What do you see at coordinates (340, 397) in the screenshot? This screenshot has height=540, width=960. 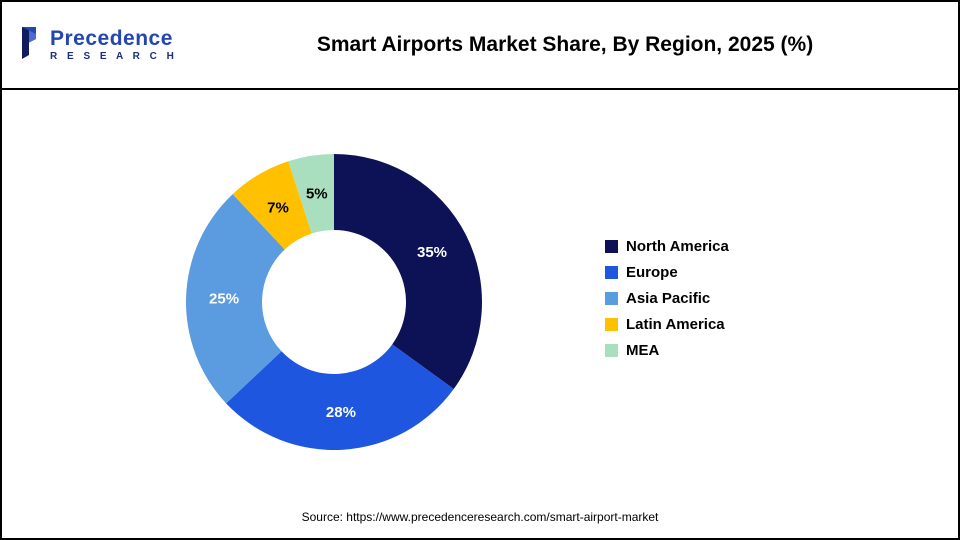 I see `donut-slice-europe` at bounding box center [340, 397].